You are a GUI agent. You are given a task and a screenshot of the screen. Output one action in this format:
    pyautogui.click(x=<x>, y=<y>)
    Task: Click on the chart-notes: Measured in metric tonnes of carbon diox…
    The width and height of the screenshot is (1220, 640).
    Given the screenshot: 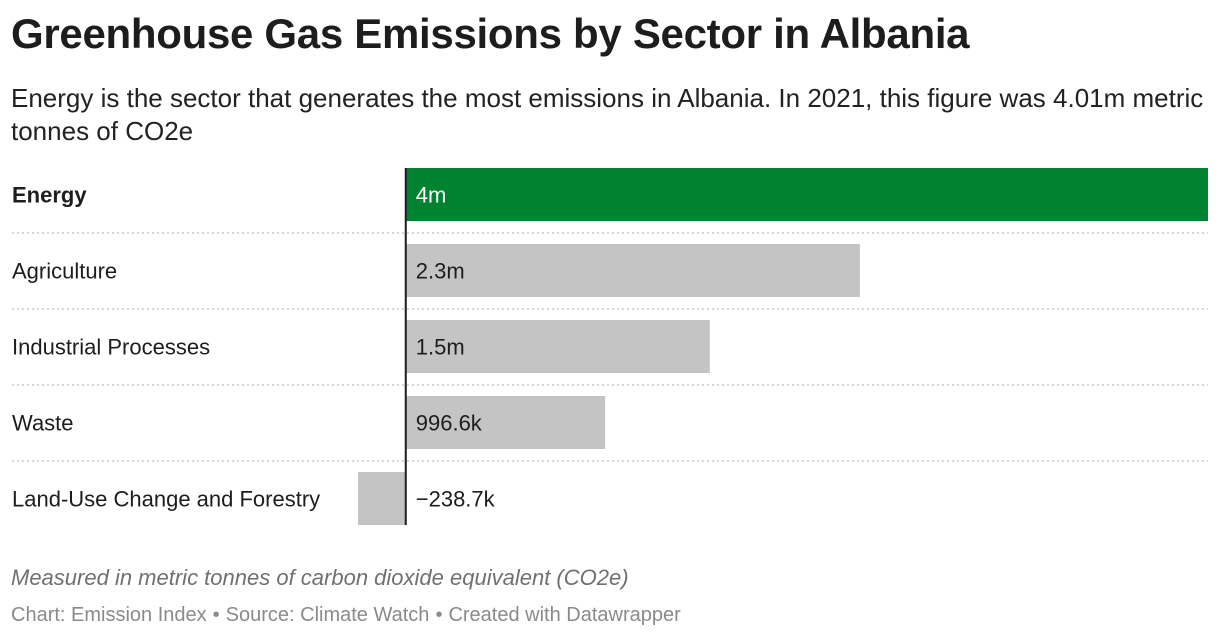 What is the action you would take?
    pyautogui.click(x=320, y=577)
    